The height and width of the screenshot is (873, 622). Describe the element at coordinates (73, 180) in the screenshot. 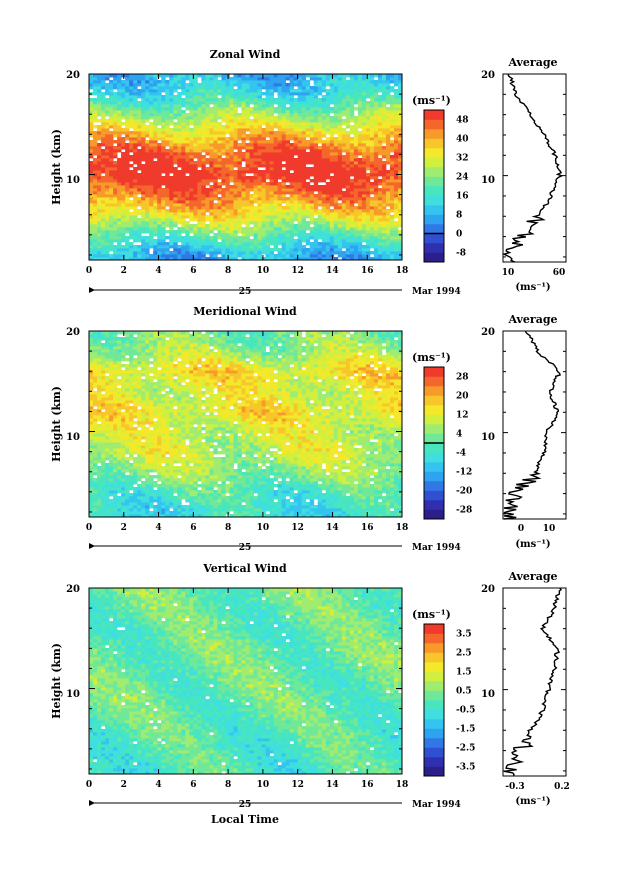

I see `zonal-y-label-10: 10` at that location.